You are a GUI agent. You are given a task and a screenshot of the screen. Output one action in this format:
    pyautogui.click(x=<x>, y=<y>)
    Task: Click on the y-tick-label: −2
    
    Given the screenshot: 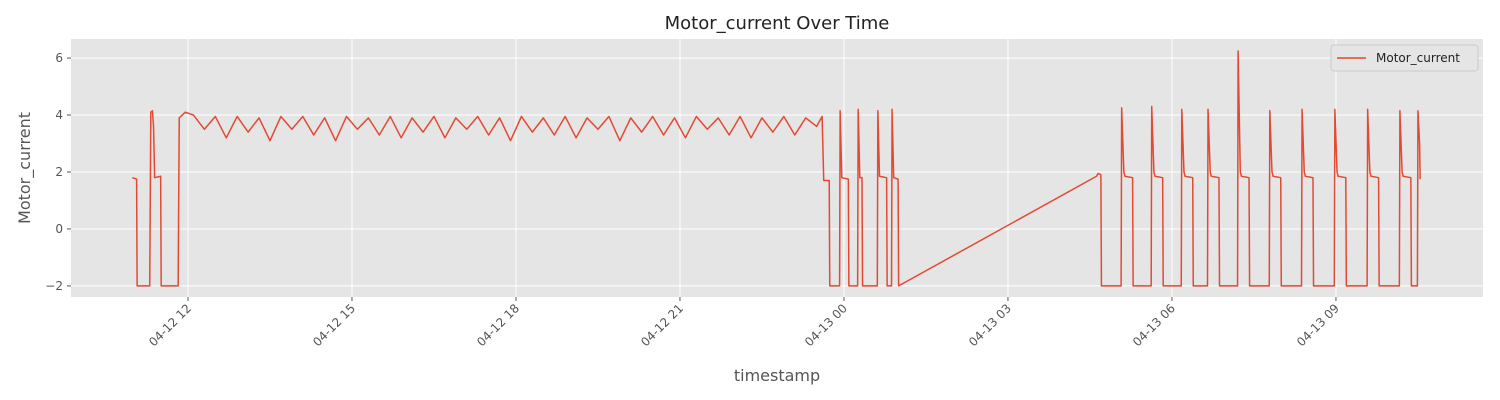 What is the action you would take?
    pyautogui.click(x=54, y=286)
    